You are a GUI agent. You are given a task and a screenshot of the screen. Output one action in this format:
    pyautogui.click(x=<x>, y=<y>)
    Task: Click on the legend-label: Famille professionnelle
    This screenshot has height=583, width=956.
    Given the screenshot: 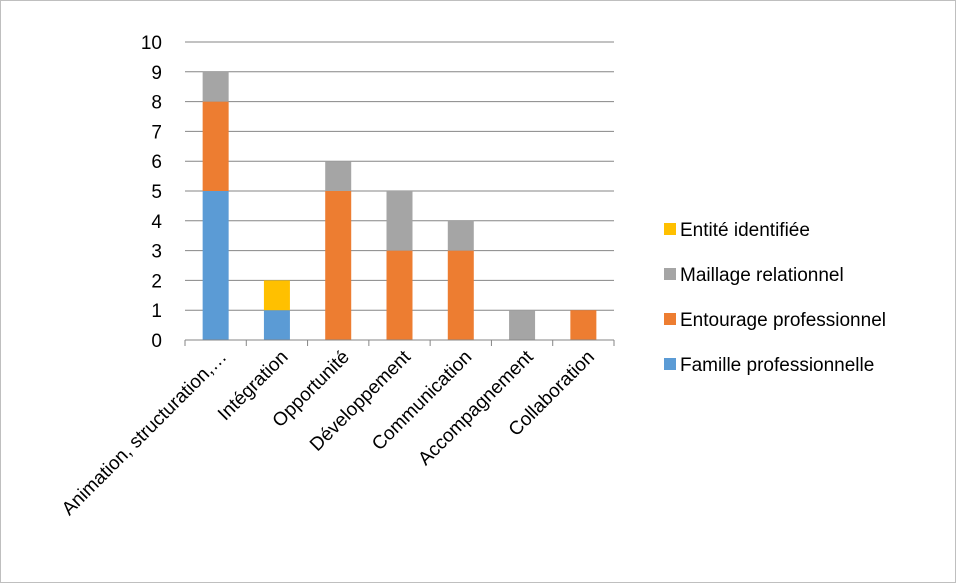 What is the action you would take?
    pyautogui.click(x=777, y=365)
    